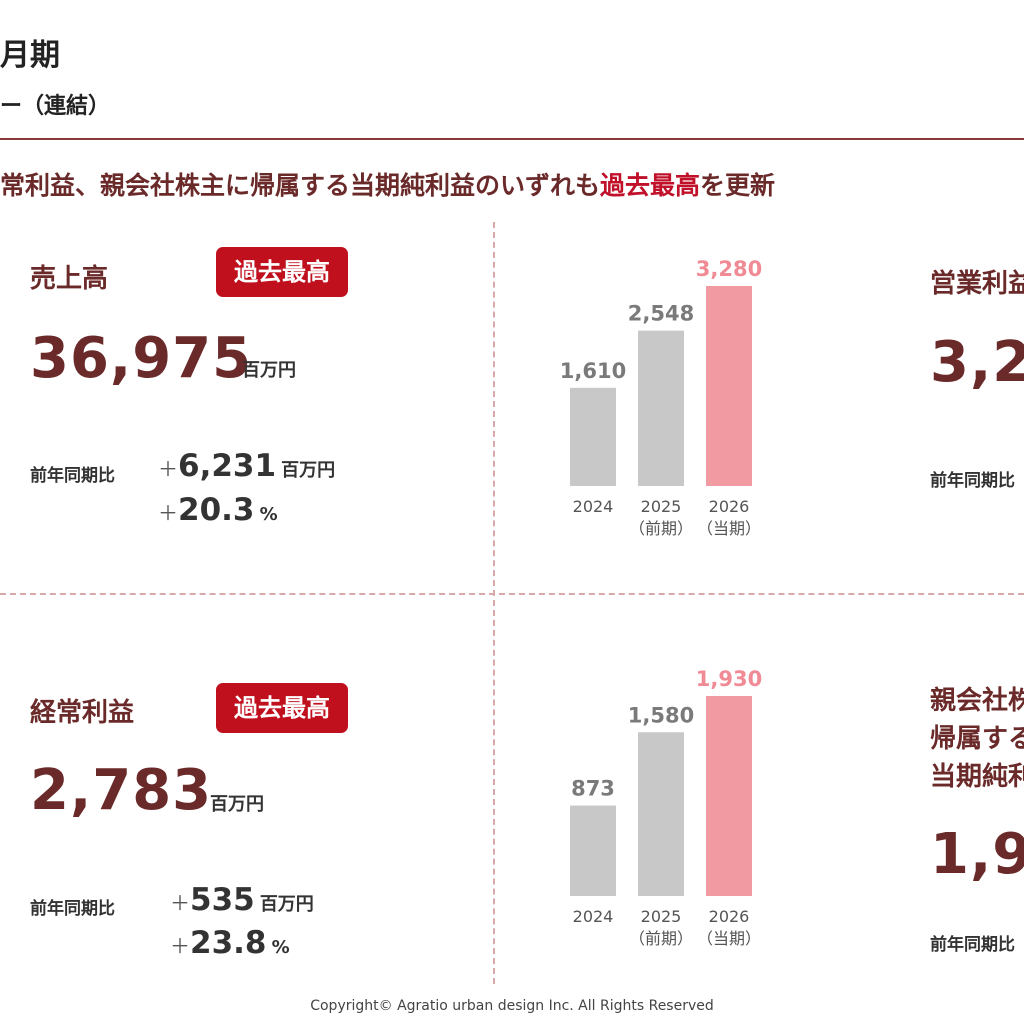 This screenshot has width=1024, height=1024. Describe the element at coordinates (977, 777) in the screenshot. I see `net-label-line3: 当期純利` at that location.